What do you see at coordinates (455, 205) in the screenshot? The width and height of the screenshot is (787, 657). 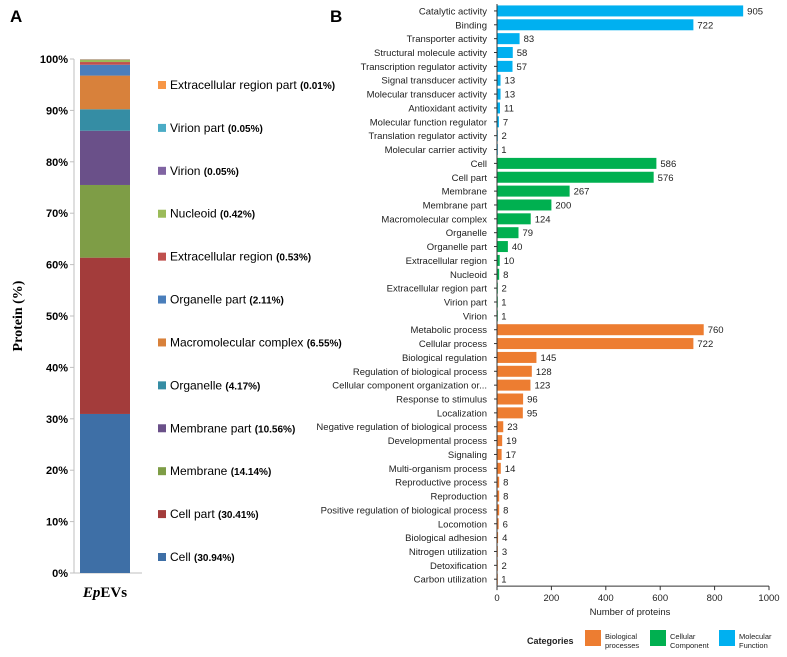 I see `category-label: Membrane part` at bounding box center [455, 205].